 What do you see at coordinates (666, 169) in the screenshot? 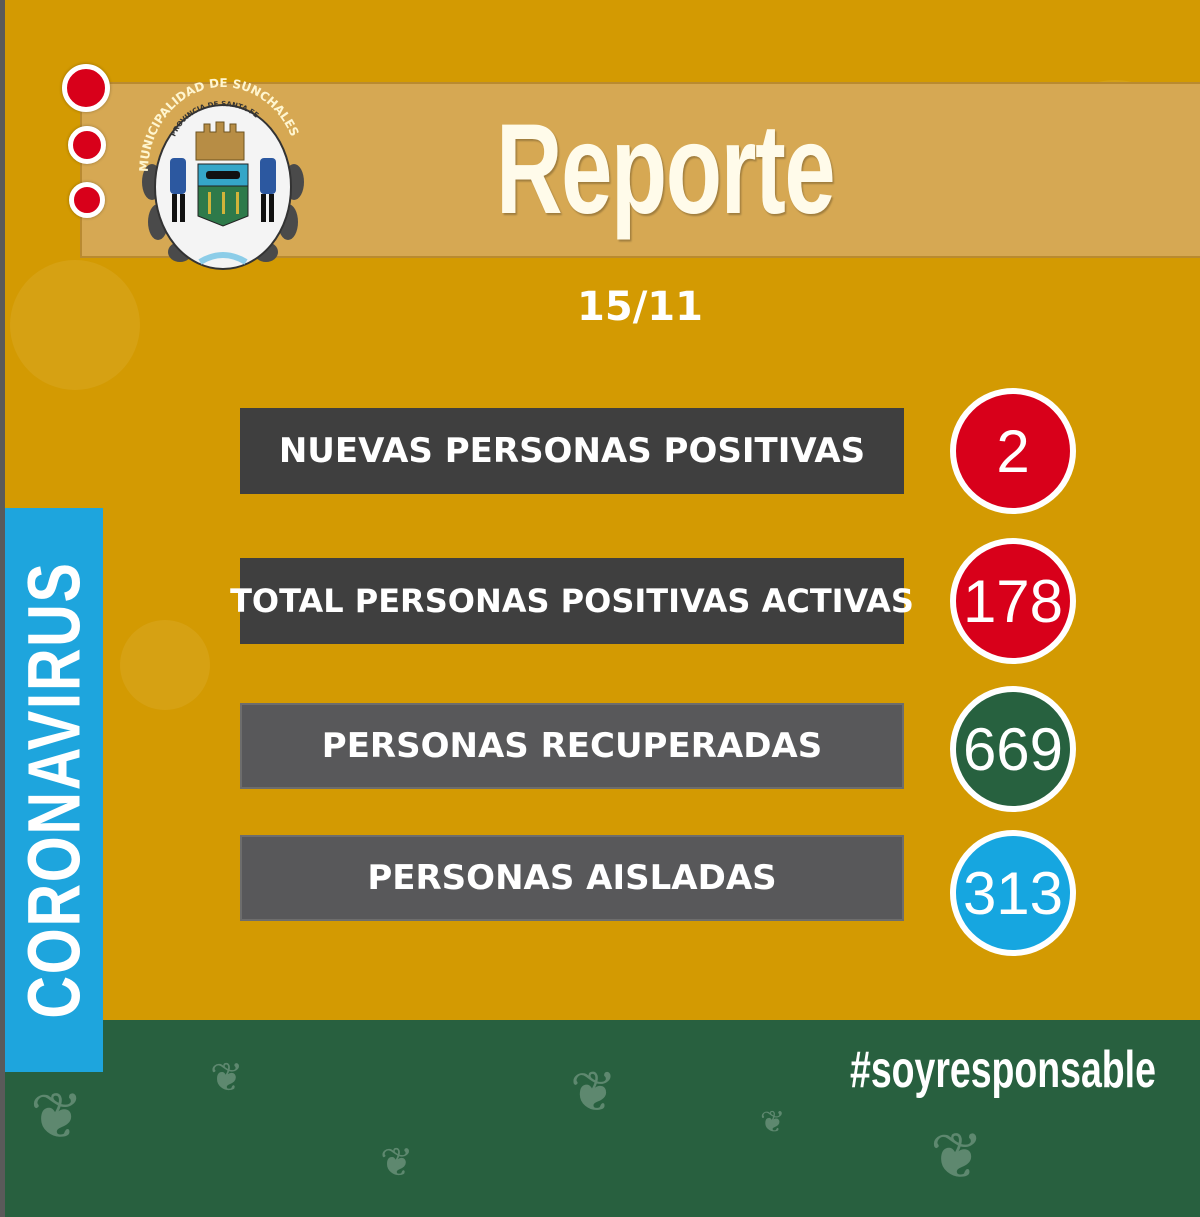
I see `page-title: Reporte` at bounding box center [666, 169].